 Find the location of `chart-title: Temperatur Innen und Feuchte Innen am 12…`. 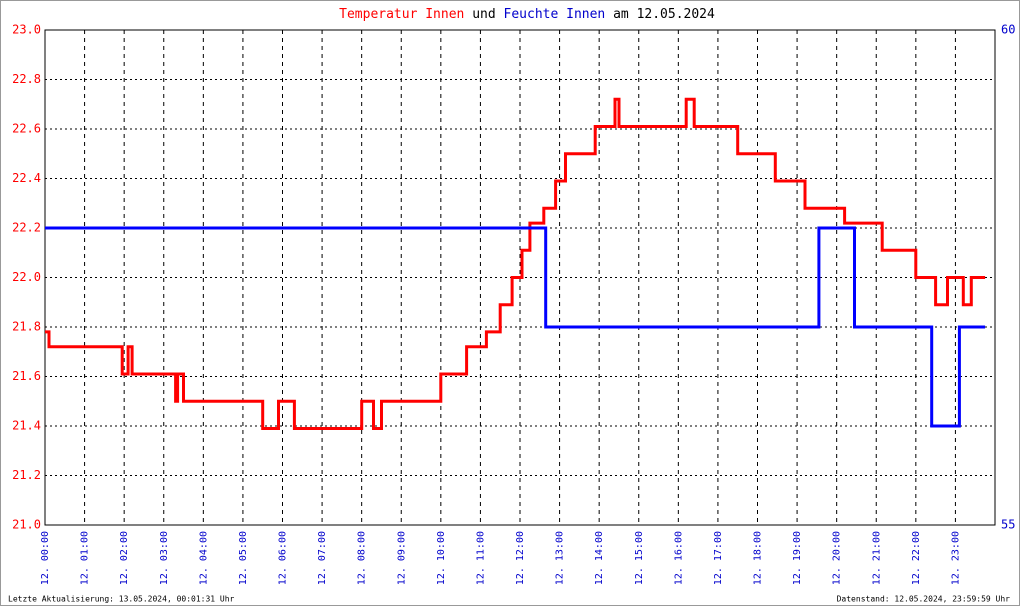

chart-title: Temperatur Innen und Feuchte Innen am 12… is located at coordinates (527, 14).